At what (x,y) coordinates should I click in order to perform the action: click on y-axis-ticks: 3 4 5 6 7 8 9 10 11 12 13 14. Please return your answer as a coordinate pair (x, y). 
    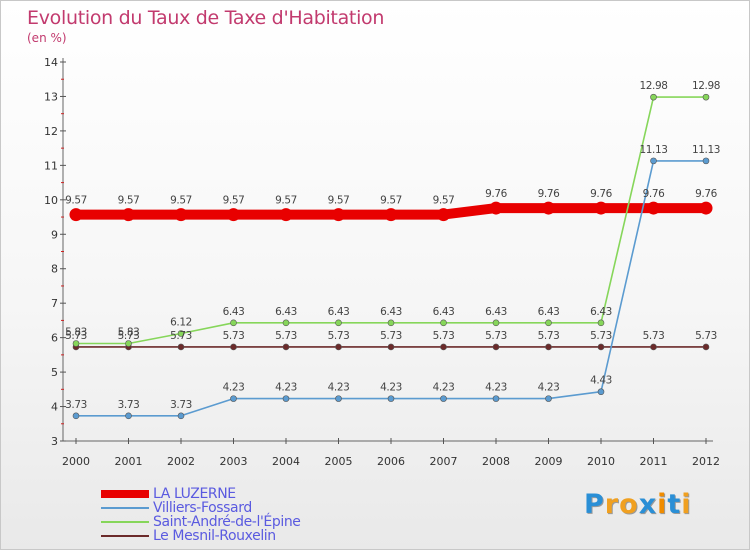
    Looking at the image, I should click on (55, 252).